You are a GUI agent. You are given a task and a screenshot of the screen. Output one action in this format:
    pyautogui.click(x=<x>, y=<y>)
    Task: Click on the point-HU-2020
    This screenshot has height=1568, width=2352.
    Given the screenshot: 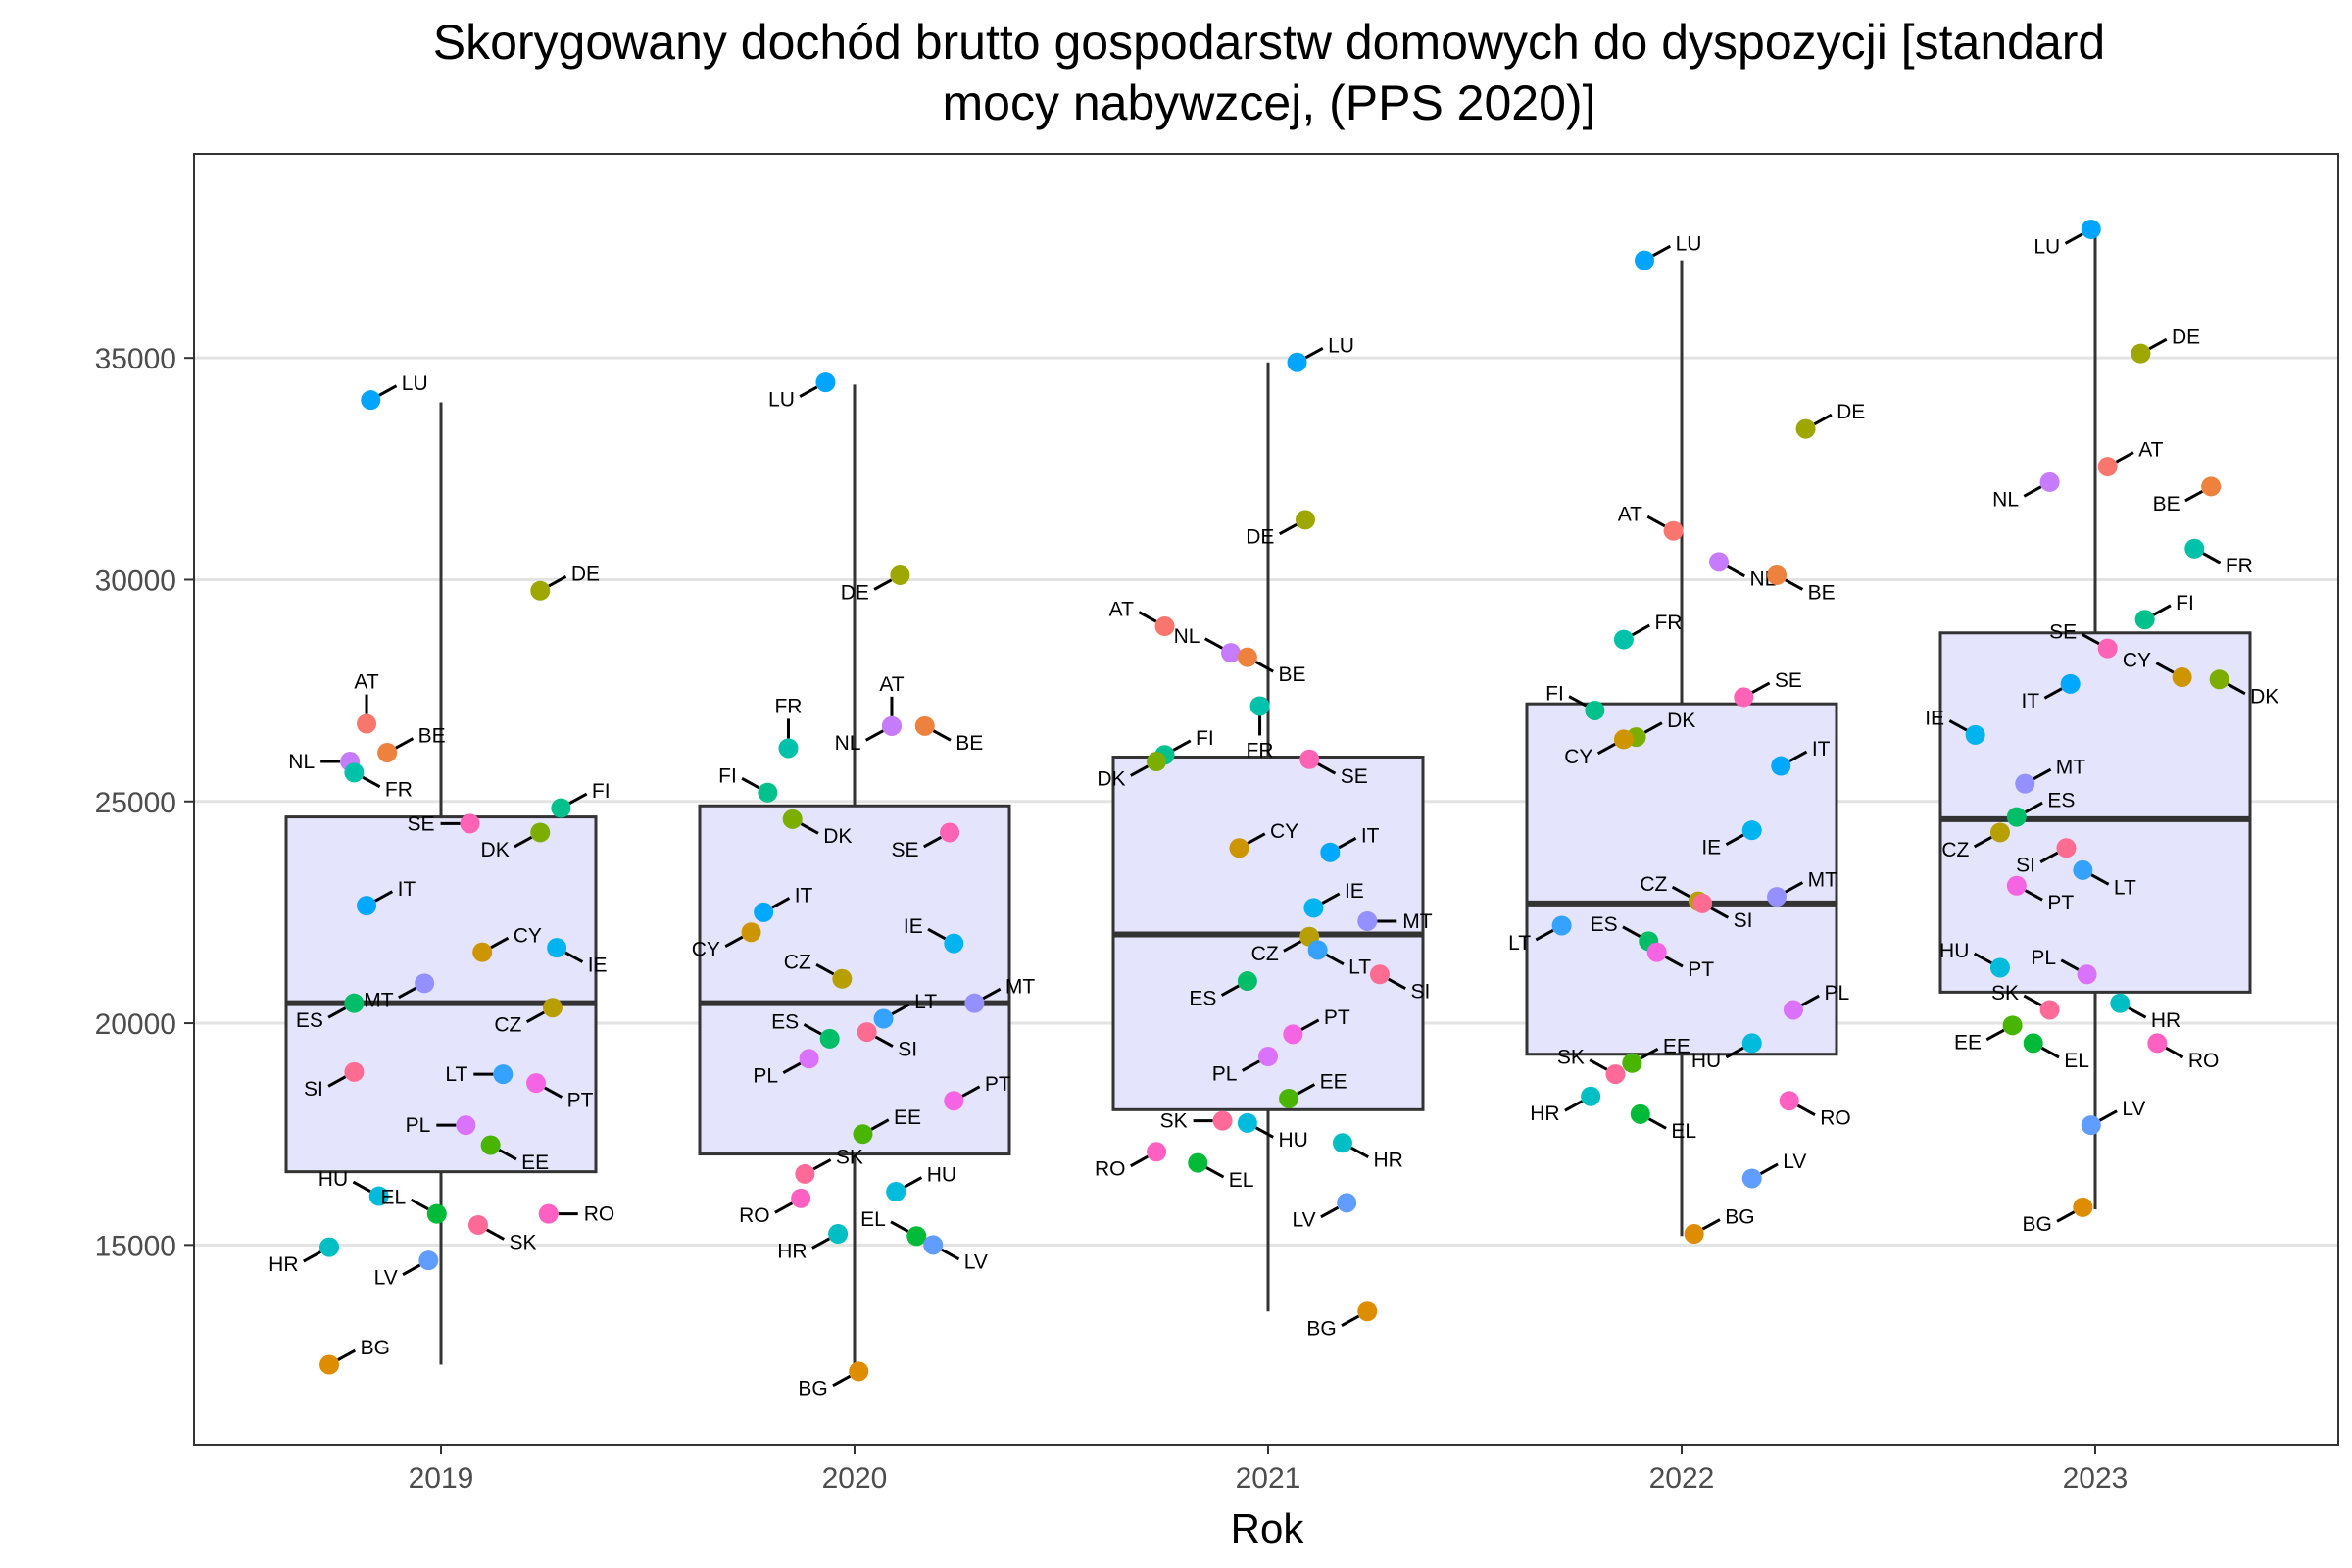 What is the action you would take?
    pyautogui.click(x=896, y=1192)
    